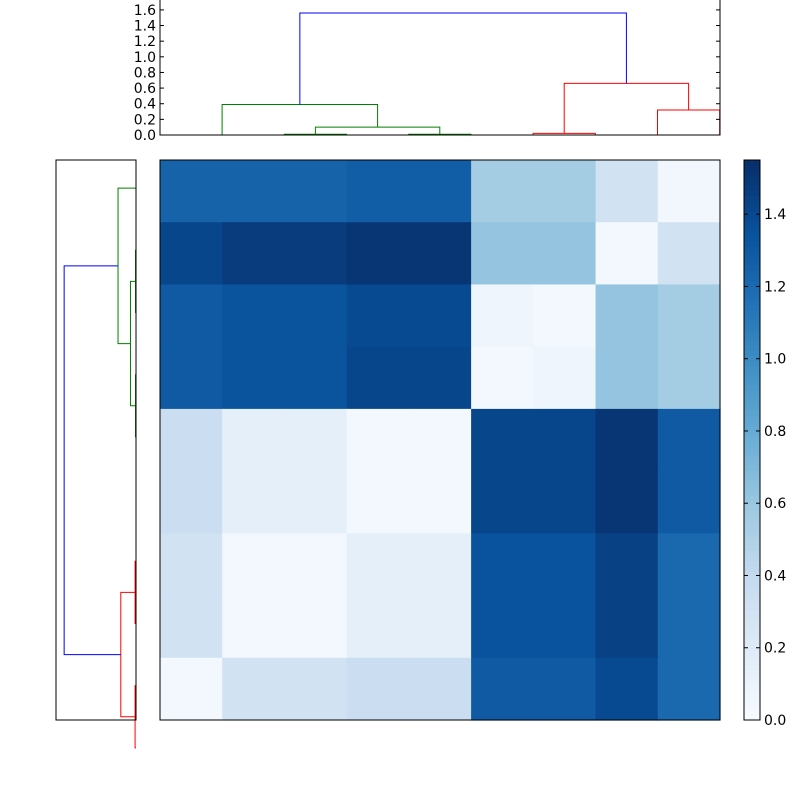  I want to click on y-tick-label: 0.6, so click(145, 89).